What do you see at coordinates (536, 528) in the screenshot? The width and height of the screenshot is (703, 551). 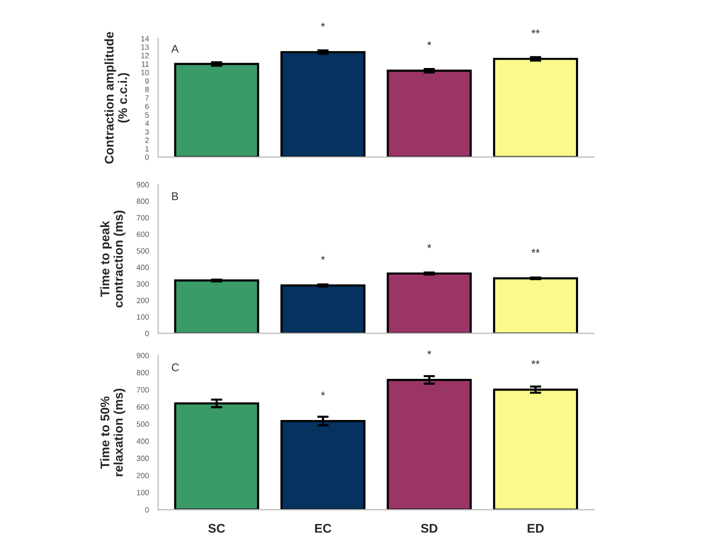 I see `x-tick-label: ED` at bounding box center [536, 528].